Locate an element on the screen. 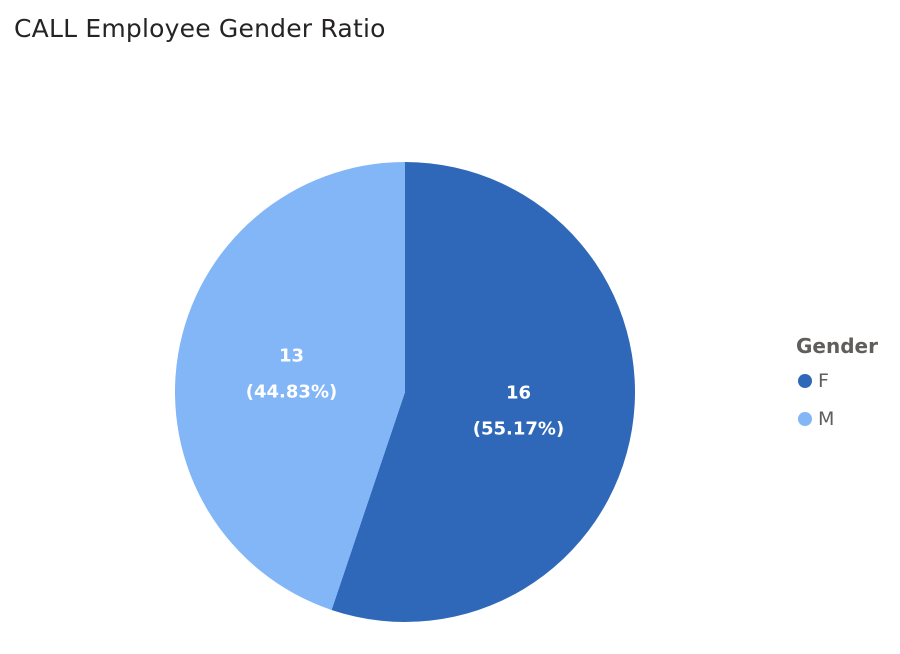 This screenshot has height=654, width=900. slice-value-label-f: 16 is located at coordinates (518, 393).